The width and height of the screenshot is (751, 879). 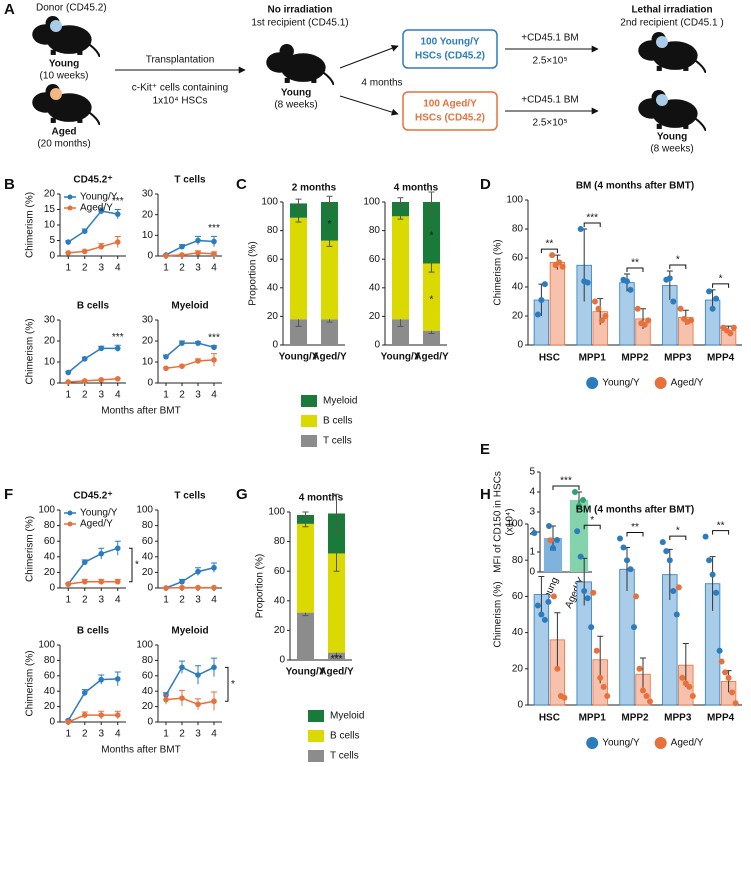 I want to click on x-tick-label: MPP2, so click(x=635, y=718).